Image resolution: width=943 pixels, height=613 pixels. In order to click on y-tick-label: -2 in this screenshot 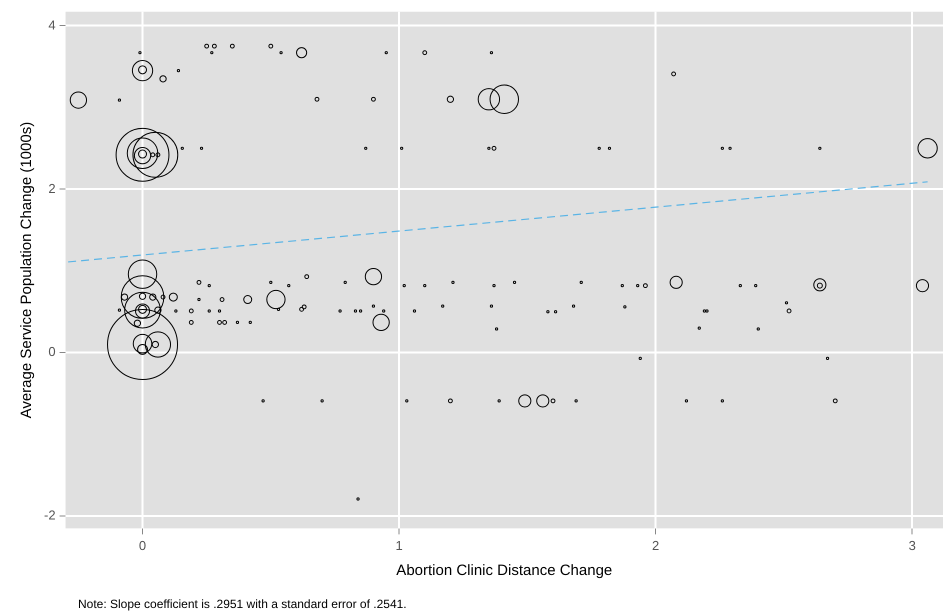, I will do `click(50, 515)`.